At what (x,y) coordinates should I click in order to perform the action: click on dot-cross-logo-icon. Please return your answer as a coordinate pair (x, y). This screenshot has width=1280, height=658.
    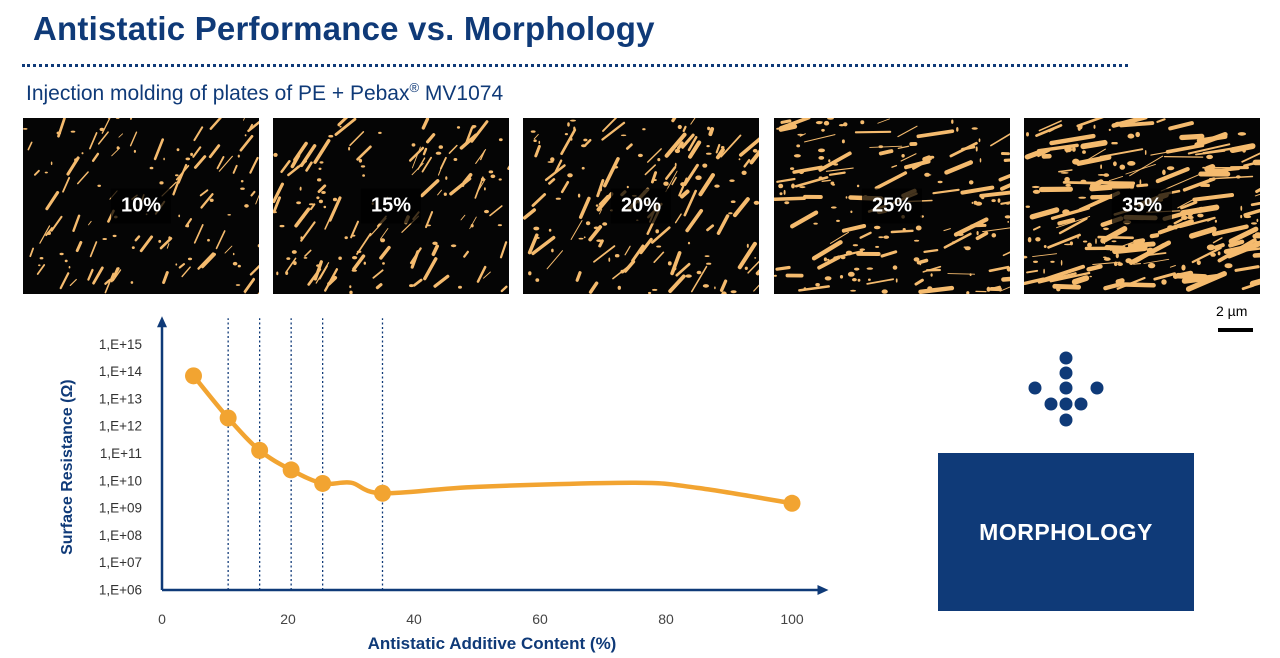
    Looking at the image, I should click on (1066, 389).